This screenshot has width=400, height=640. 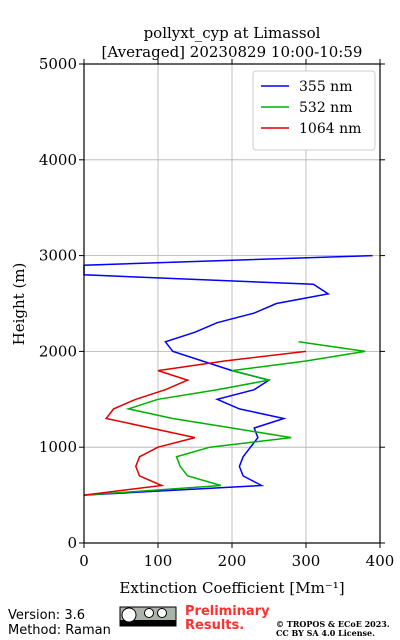 I want to click on x-tick-label: 0, so click(x=84, y=561).